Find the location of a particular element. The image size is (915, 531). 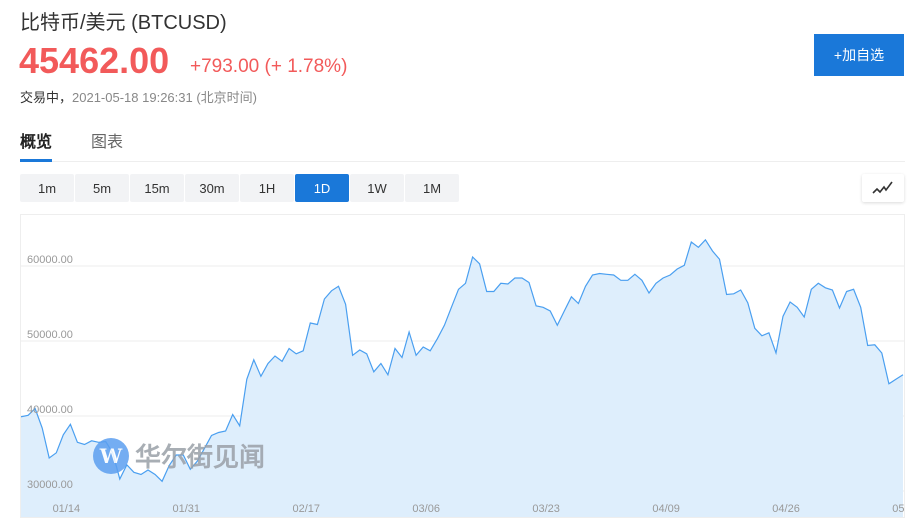

period-1mo: 1M is located at coordinates (432, 188).